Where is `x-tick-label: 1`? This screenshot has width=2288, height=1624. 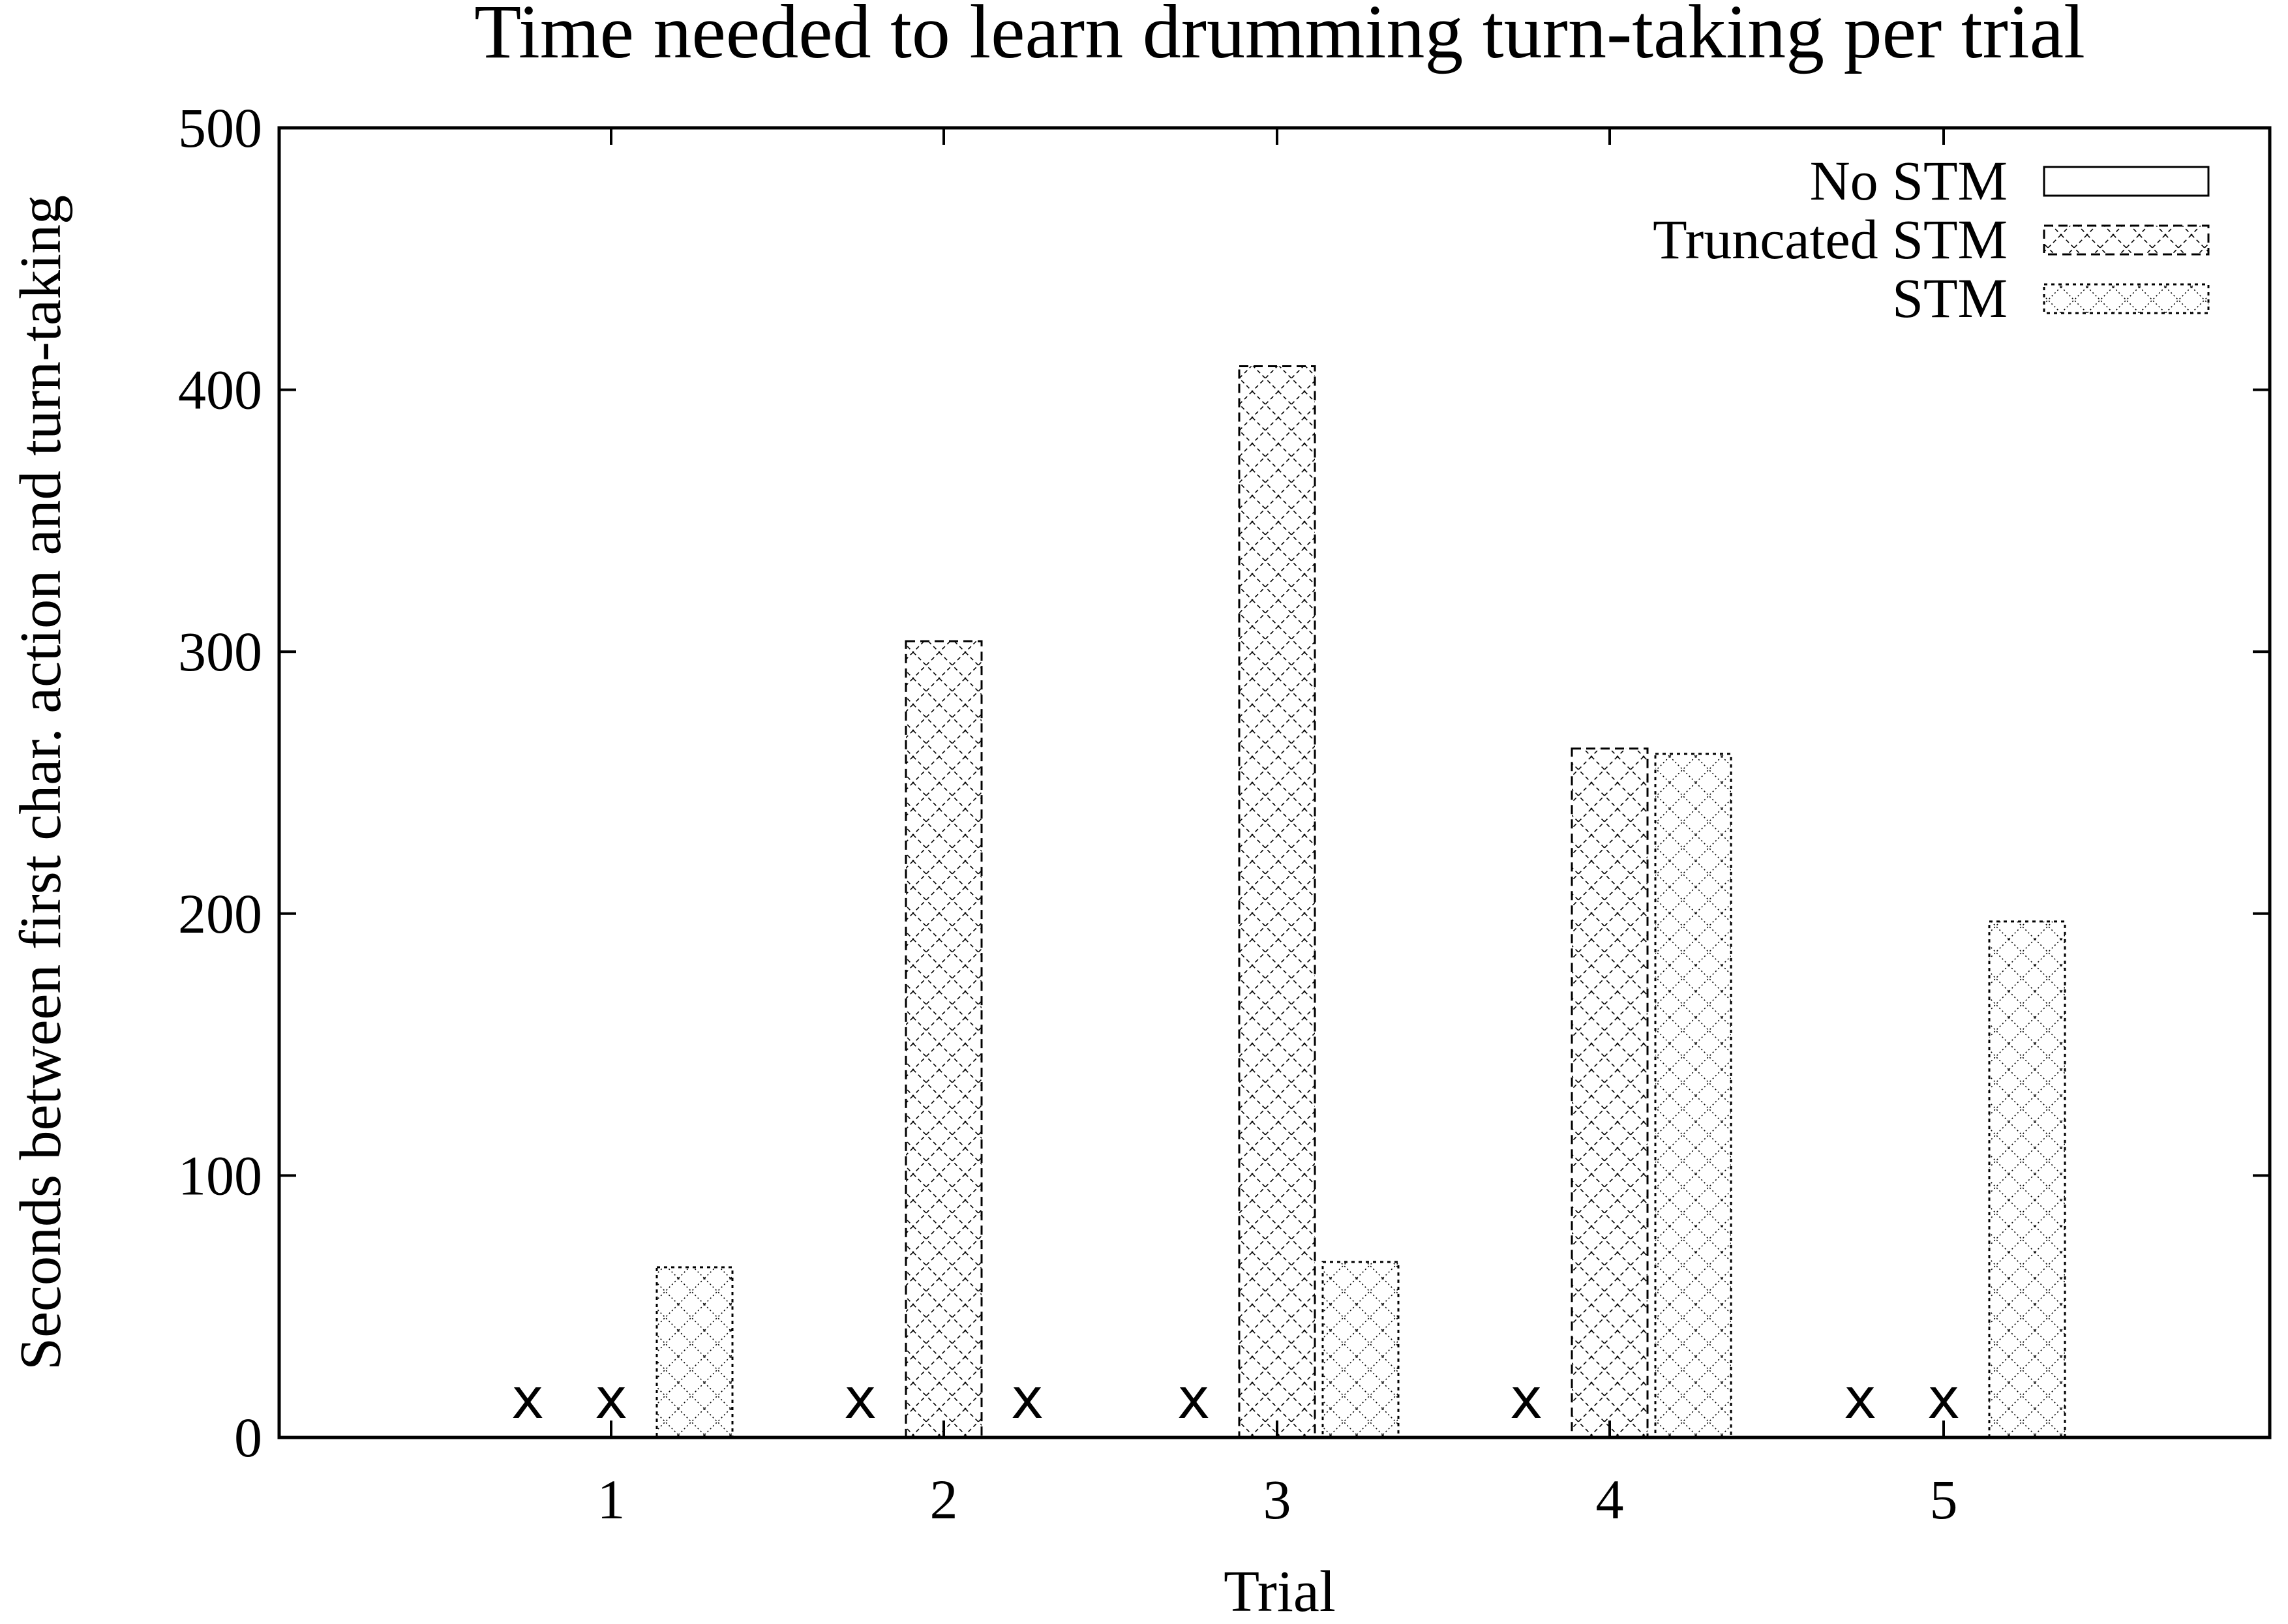
x-tick-label: 1 is located at coordinates (611, 1499).